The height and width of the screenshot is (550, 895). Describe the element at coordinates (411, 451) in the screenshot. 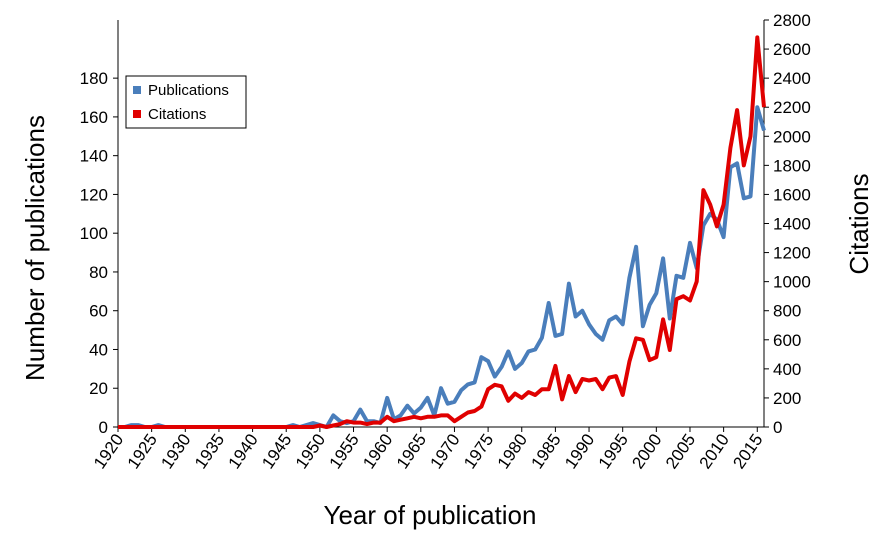

I see `x-tick-label: 1965` at that location.